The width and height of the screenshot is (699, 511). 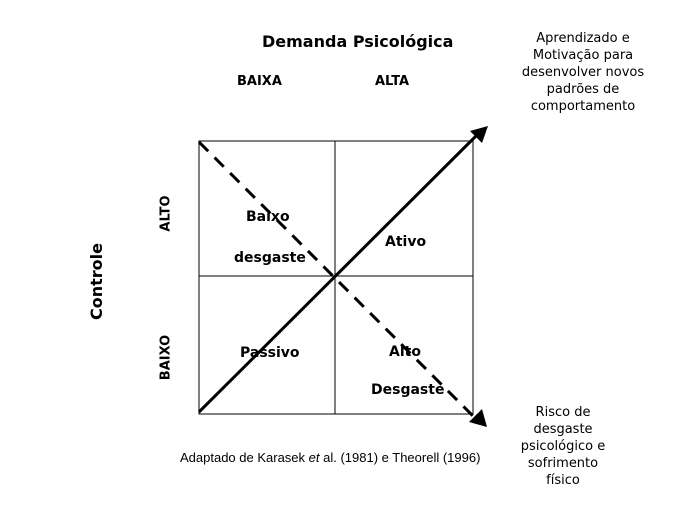 What do you see at coordinates (259, 81) in the screenshot?
I see `column-label-low: BAIXA` at bounding box center [259, 81].